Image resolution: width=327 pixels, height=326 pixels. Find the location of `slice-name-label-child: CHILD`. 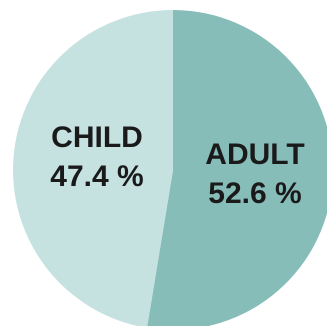

slice-name-label-child: CHILD is located at coordinates (97, 137).